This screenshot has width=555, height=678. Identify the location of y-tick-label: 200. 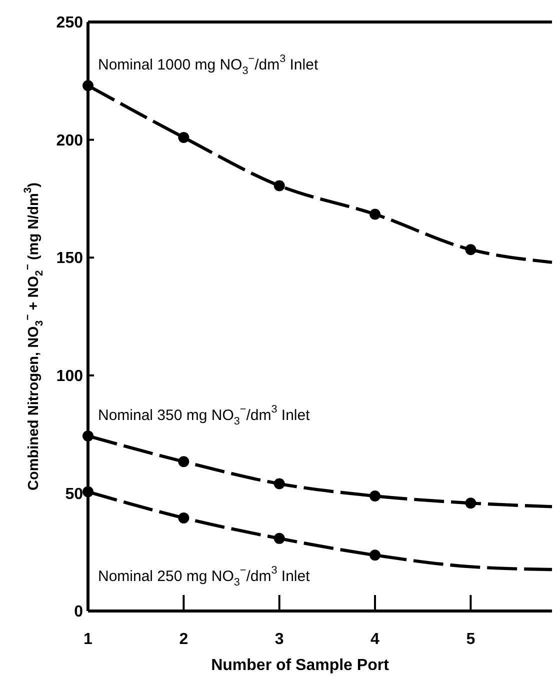
(70, 141).